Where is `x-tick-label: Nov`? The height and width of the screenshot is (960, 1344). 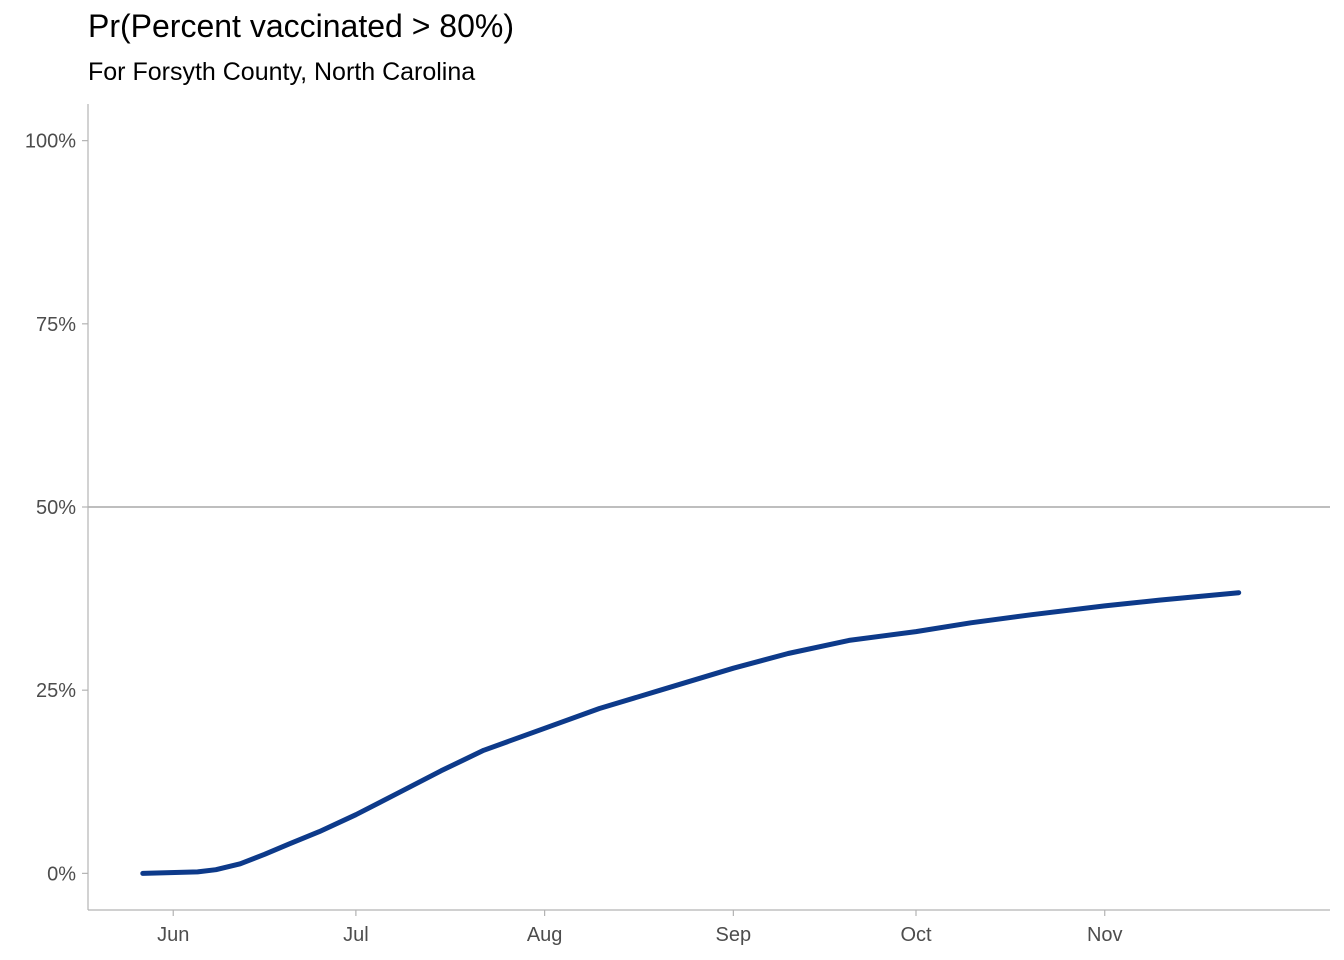
x-tick-label: Nov is located at coordinates (1105, 935).